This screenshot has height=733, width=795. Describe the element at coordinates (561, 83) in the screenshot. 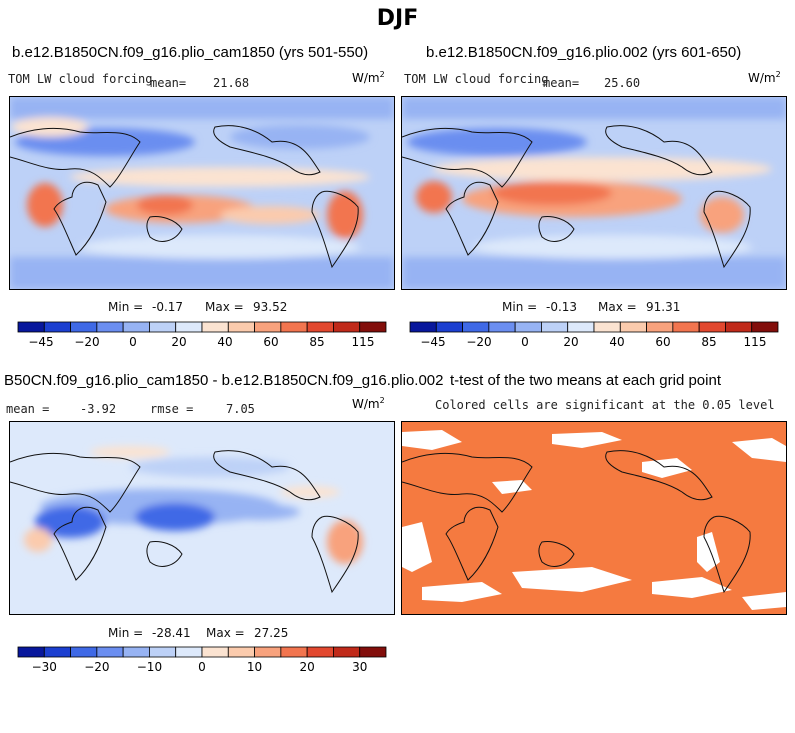

I see `panel-b-mean-label: mean=` at that location.